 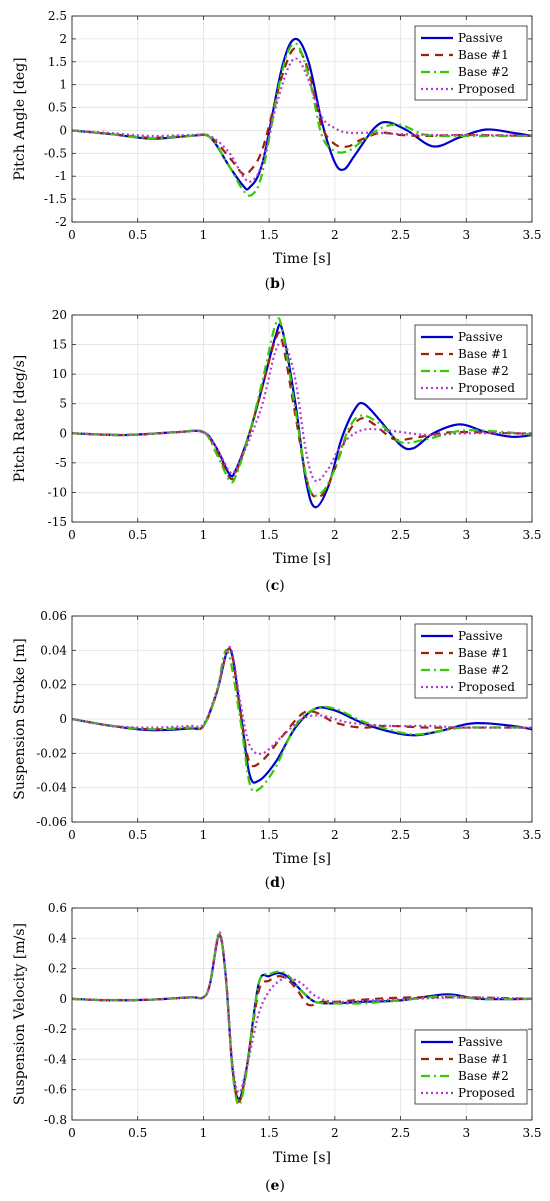 I want to click on y-tick-label: -0.4, so click(x=56, y=1059).